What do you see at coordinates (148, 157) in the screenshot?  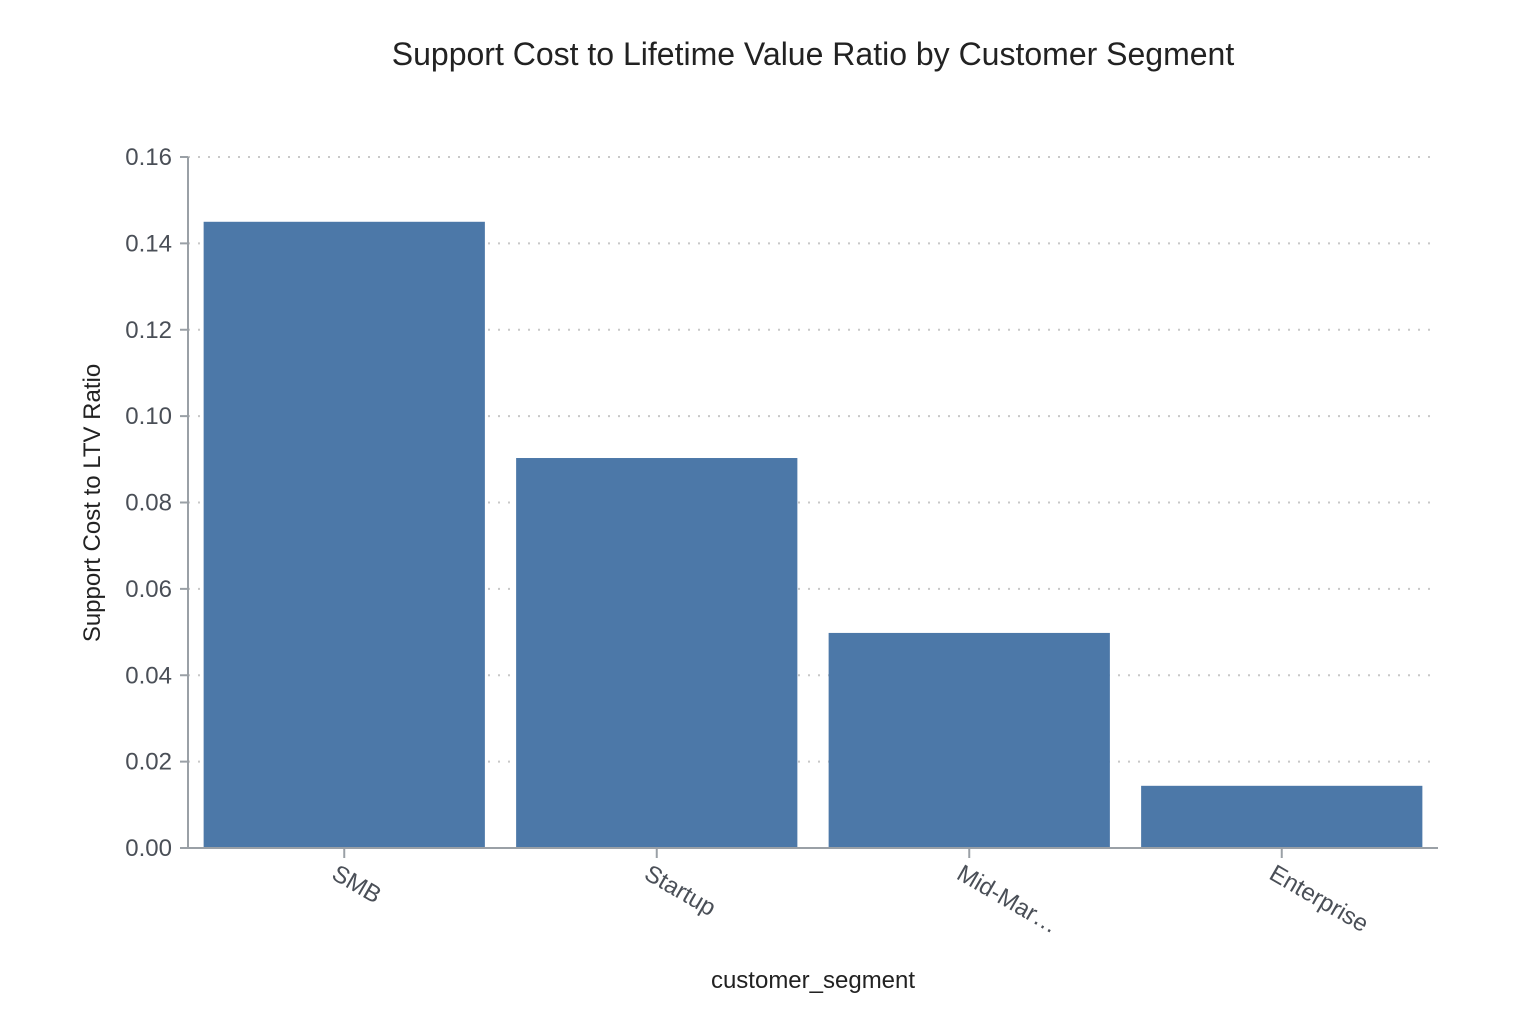 I see `y-tick-label: 0.16` at bounding box center [148, 157].